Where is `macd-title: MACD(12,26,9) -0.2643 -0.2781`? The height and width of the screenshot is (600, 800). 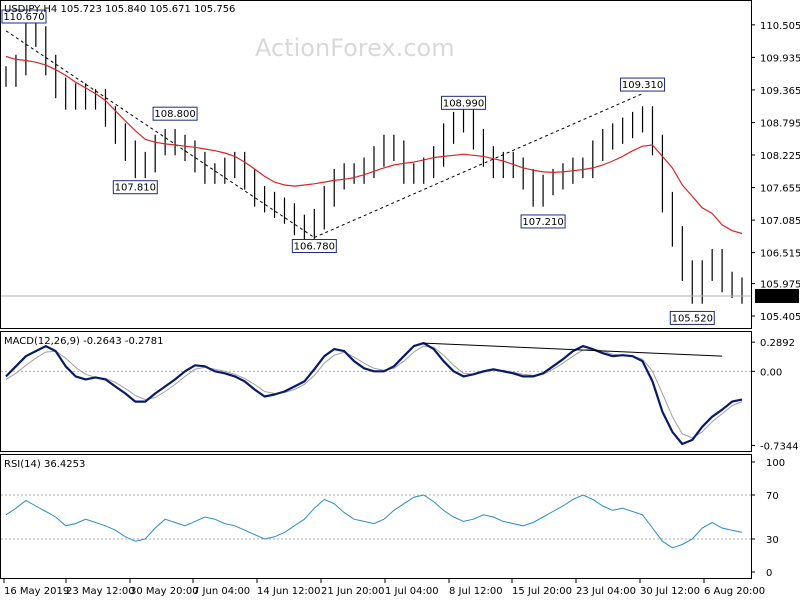 macd-title: MACD(12,26,9) -0.2643 -0.2781 is located at coordinates (84, 341).